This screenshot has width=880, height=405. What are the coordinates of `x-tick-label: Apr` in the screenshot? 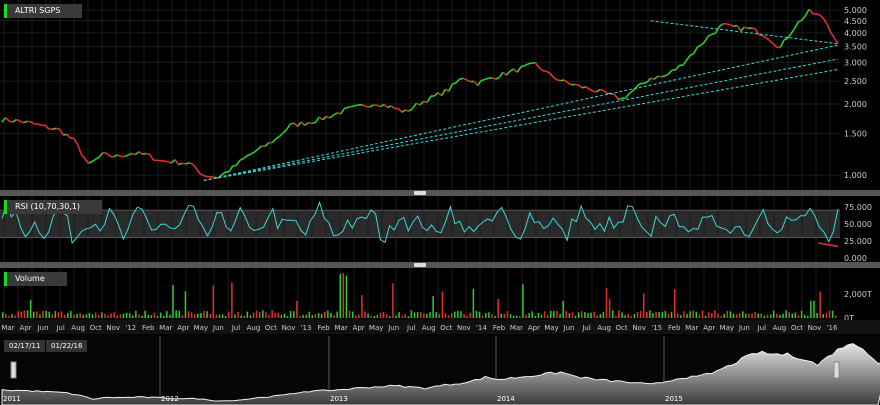 It's located at (709, 328).